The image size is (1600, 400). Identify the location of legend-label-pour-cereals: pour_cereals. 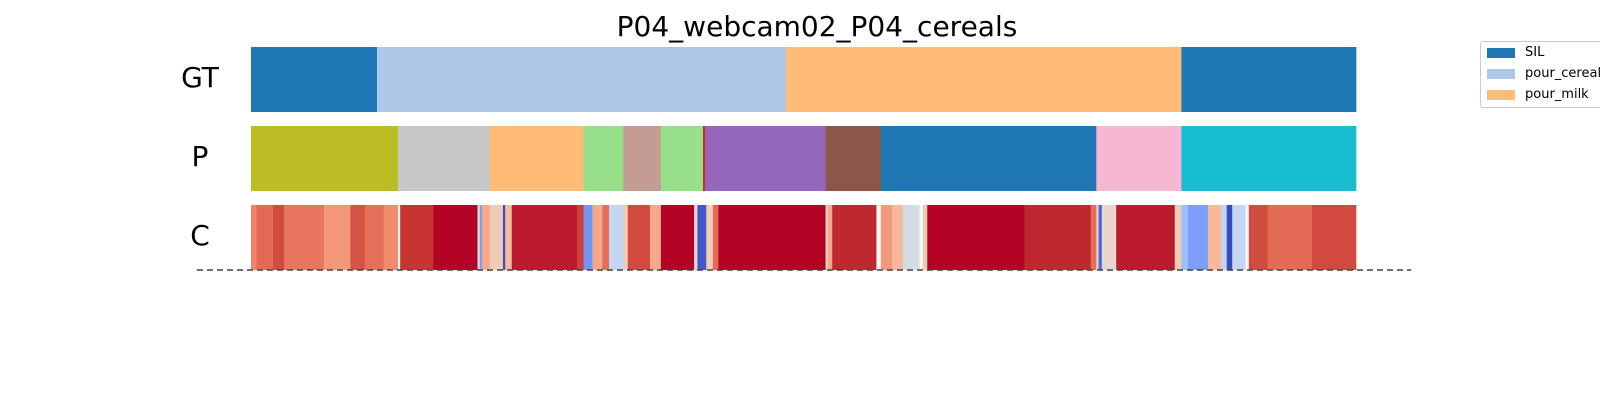
(1562, 73).